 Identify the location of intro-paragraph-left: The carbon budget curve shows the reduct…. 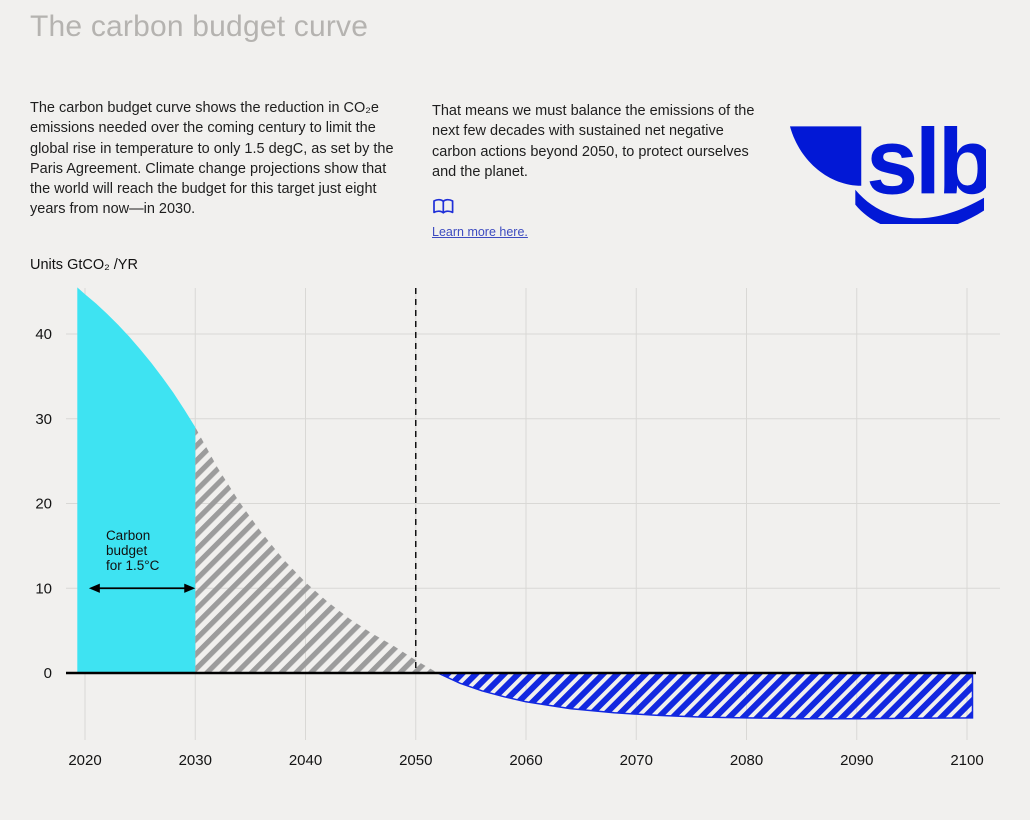
(212, 159).